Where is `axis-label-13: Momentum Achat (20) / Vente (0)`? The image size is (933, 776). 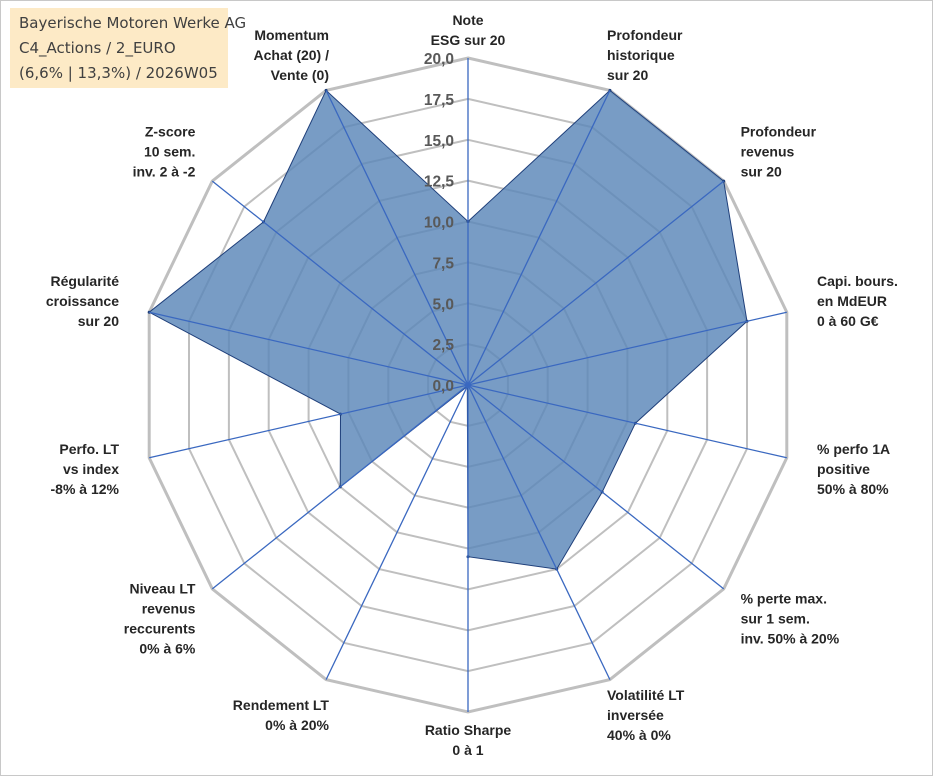
axis-label-13: Momentum Achat (20) / Vente (0) is located at coordinates (292, 55).